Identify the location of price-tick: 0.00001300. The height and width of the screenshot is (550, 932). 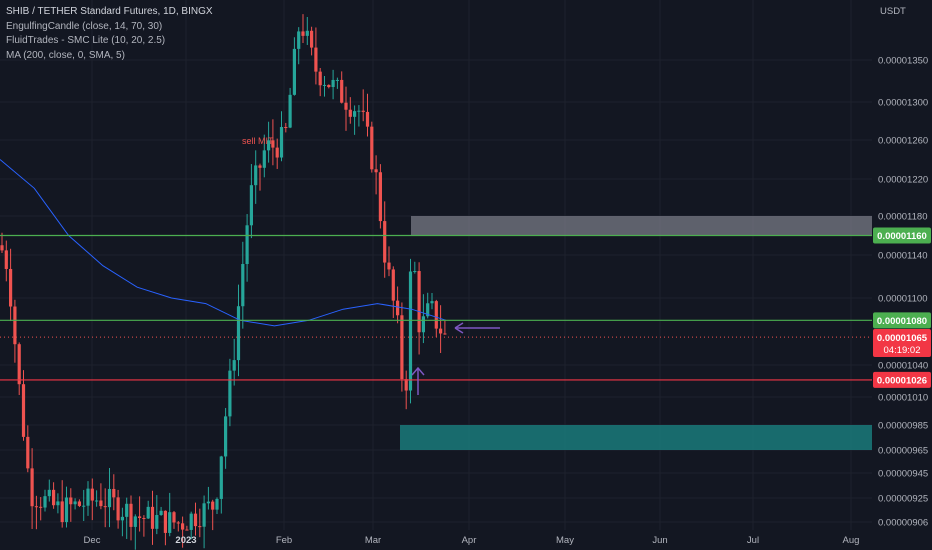
(903, 103).